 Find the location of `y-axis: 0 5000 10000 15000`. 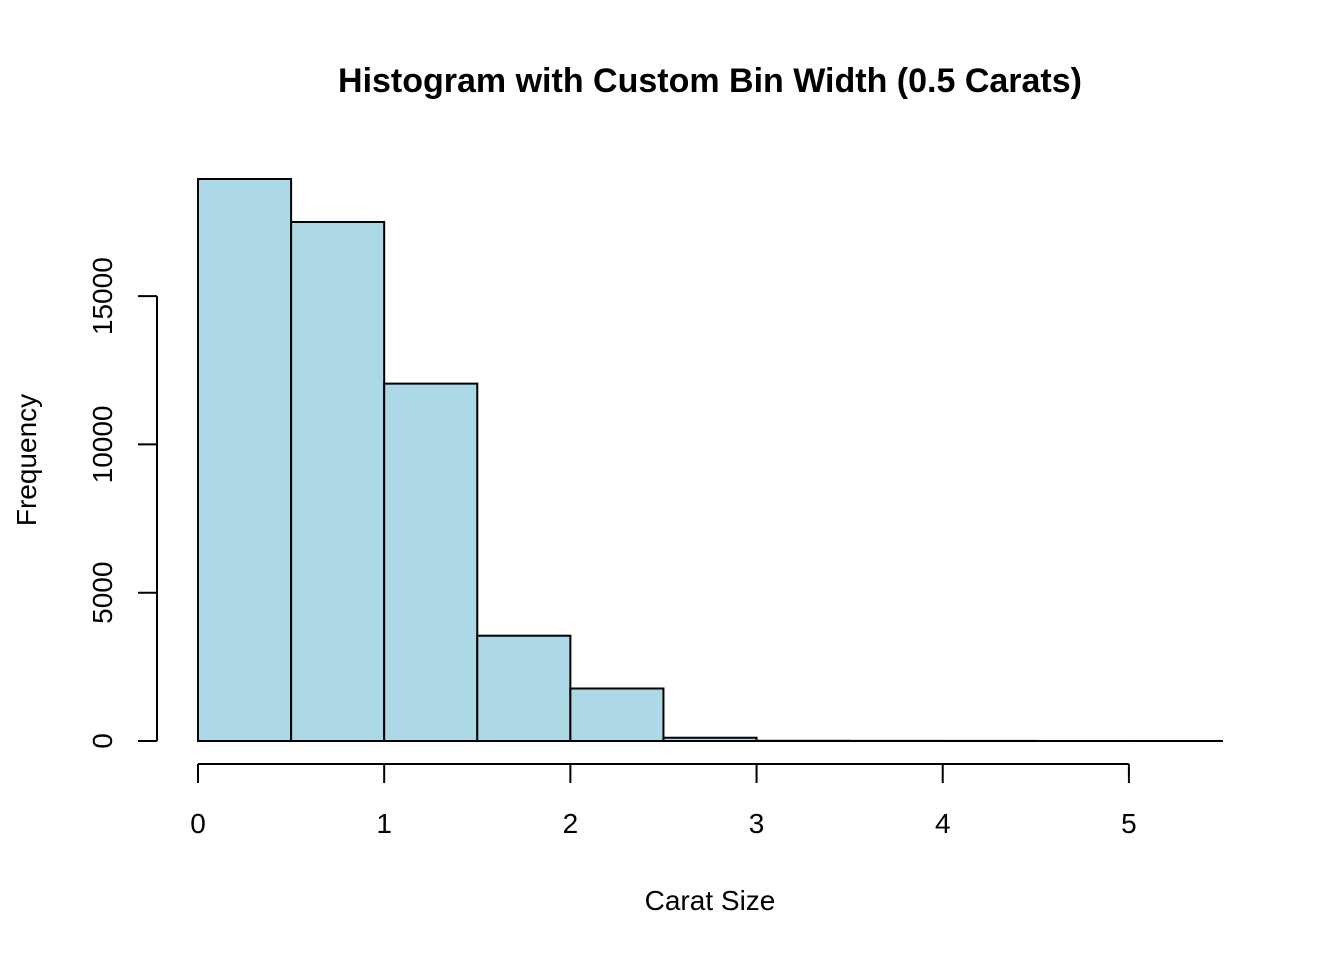

y-axis: 0 5000 10000 15000 is located at coordinates (122, 503).